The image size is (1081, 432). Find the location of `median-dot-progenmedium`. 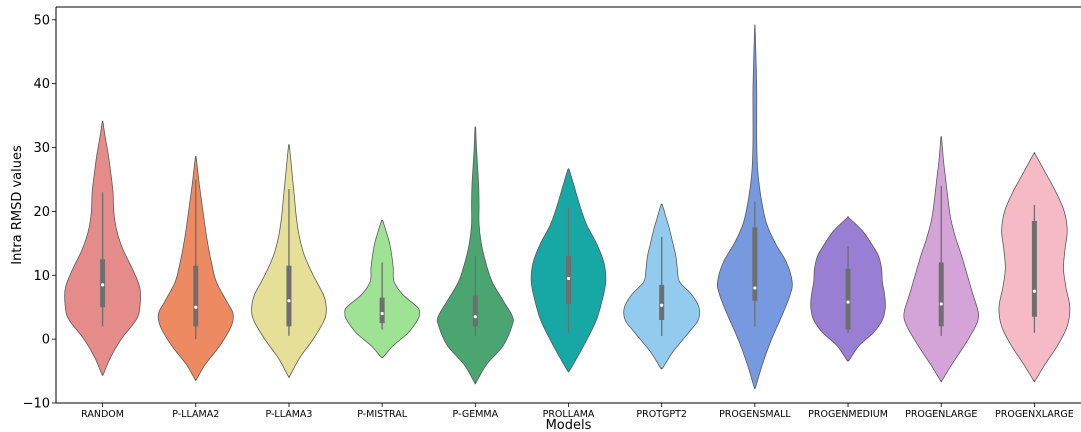

median-dot-progenmedium is located at coordinates (848, 302).